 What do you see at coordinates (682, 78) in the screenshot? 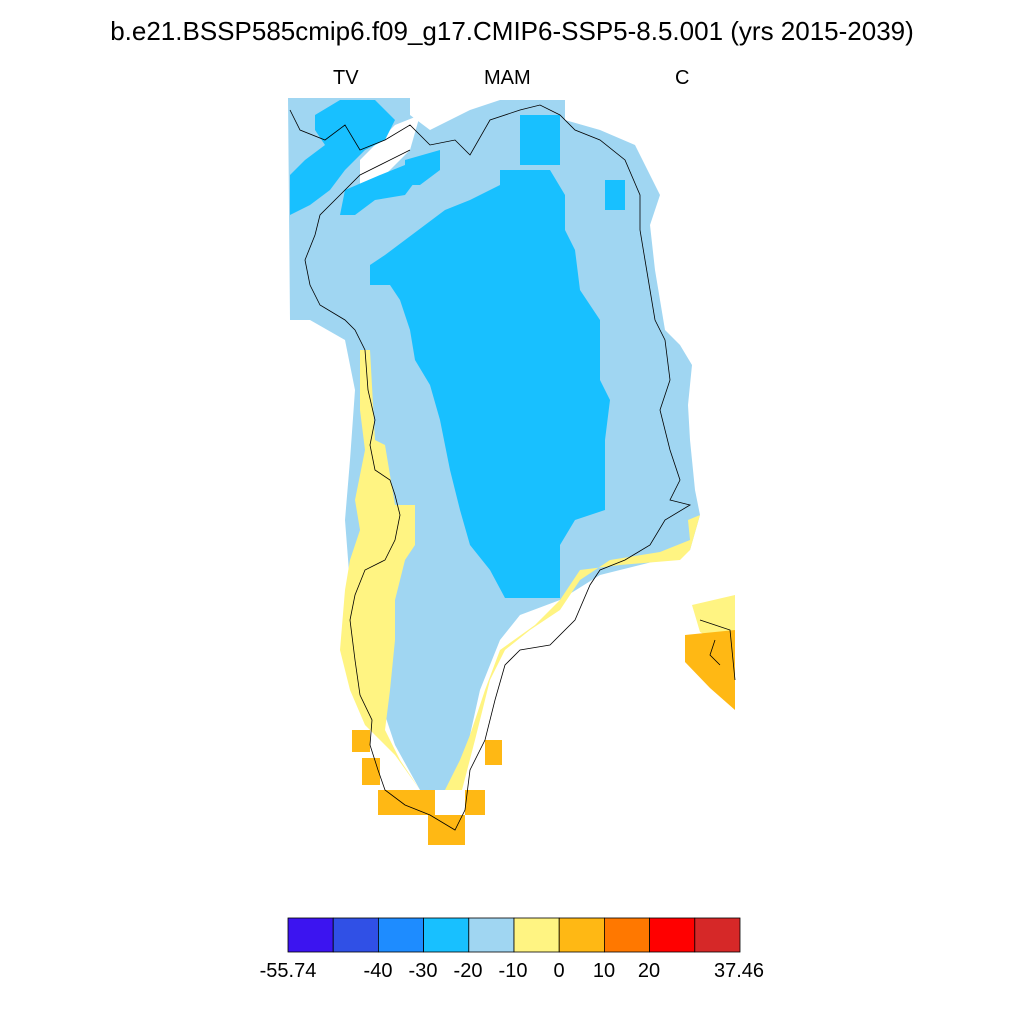
I see `units-label: C` at bounding box center [682, 78].